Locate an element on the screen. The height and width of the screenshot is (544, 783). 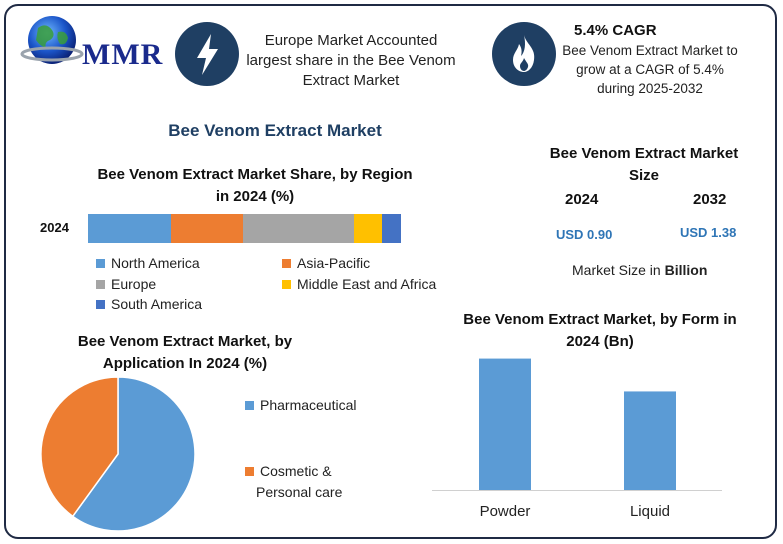
market-size-title-line: Size is located at coordinates (643, 175).